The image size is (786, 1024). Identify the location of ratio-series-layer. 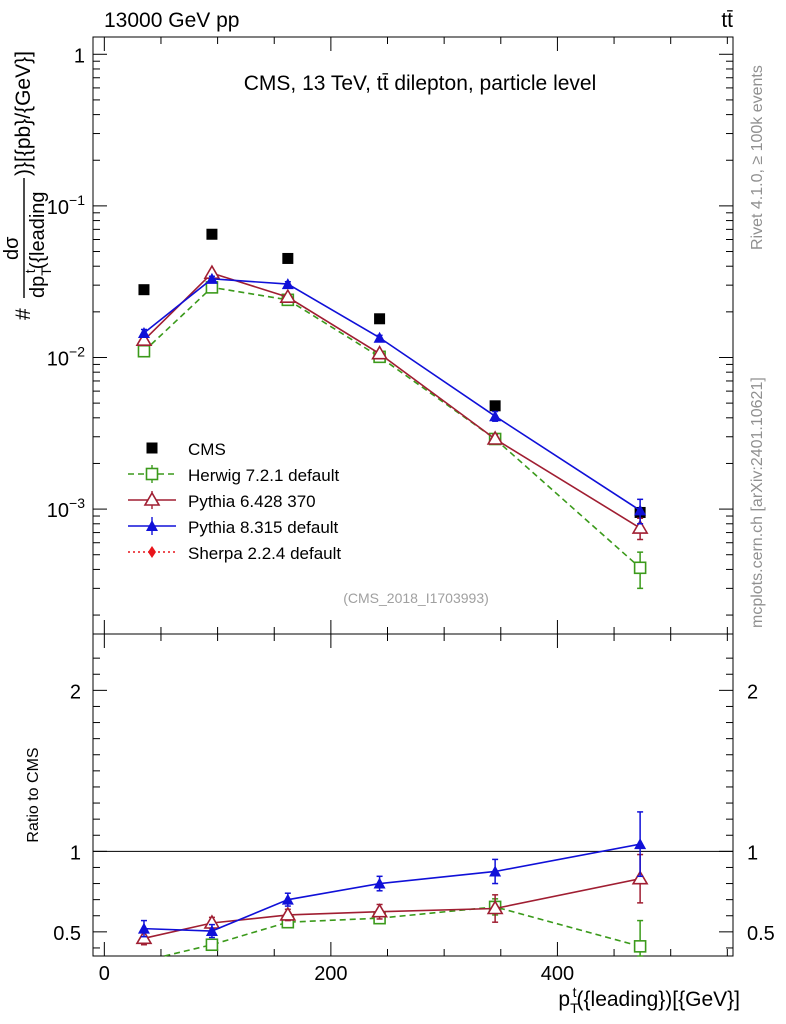
(392, 884).